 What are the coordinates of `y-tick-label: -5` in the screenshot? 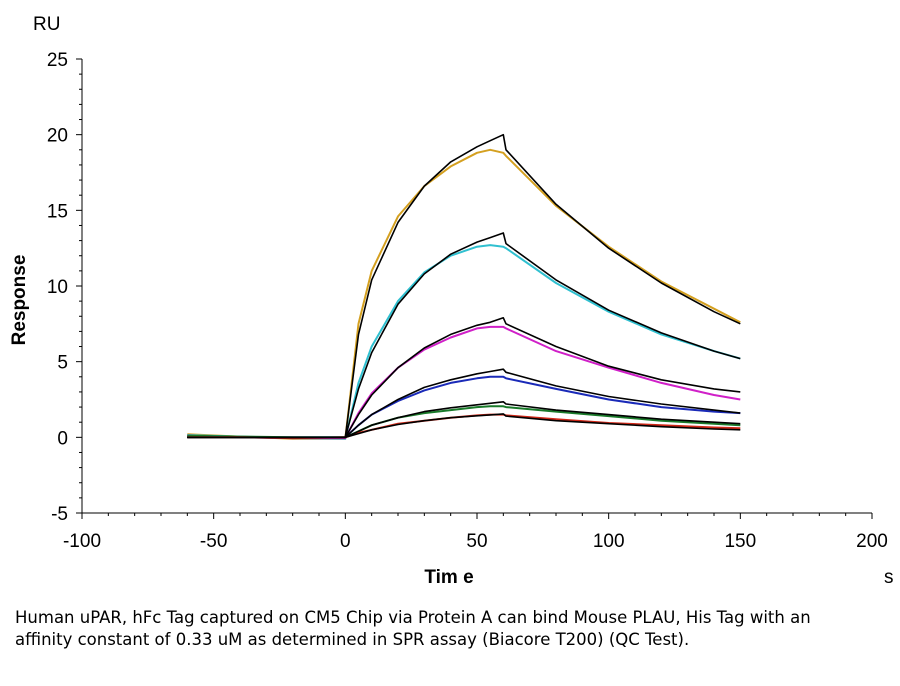 It's located at (59, 514).